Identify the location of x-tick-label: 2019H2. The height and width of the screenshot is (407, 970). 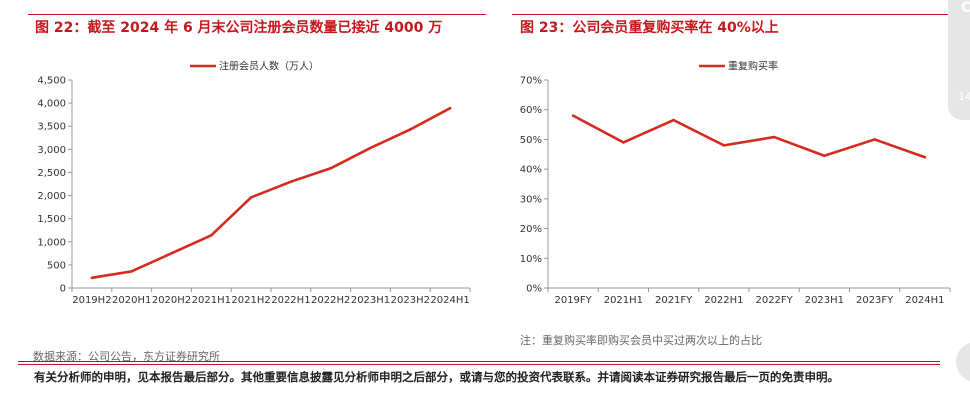
(91, 300).